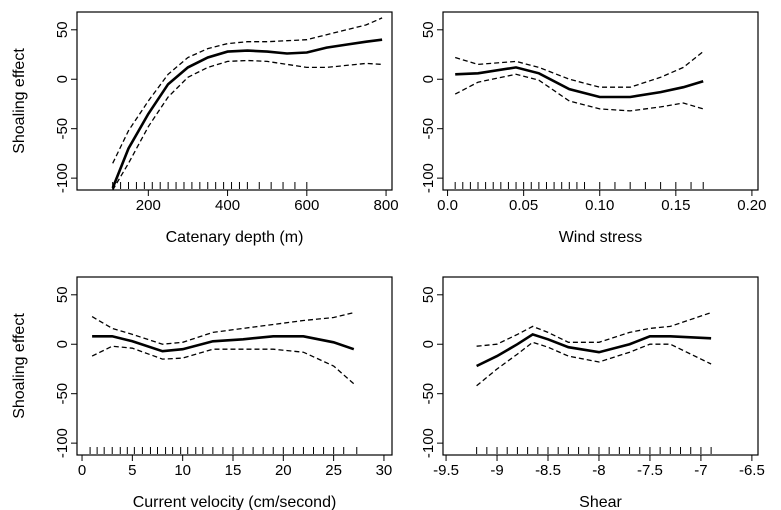 This screenshot has height=510, width=781. I want to click on x-axis-title: Current velocity (cm/second), so click(235, 502).